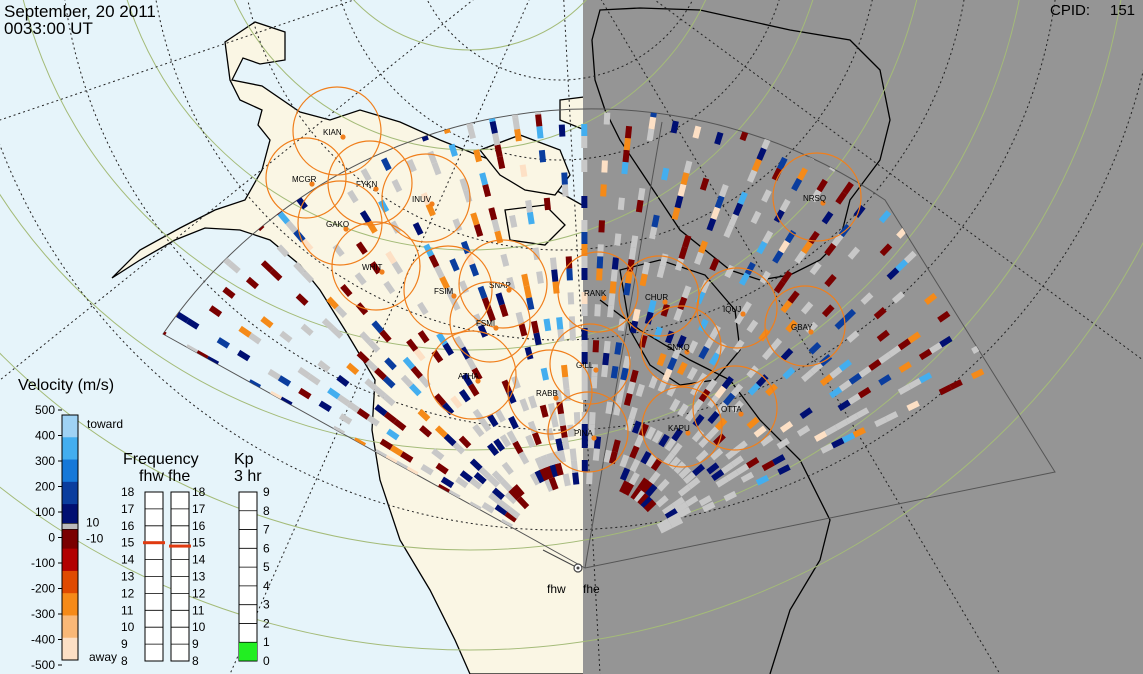 This screenshot has height=674, width=1143. Describe the element at coordinates (500, 285) in the screenshot. I see `station-label: SNAP` at that location.